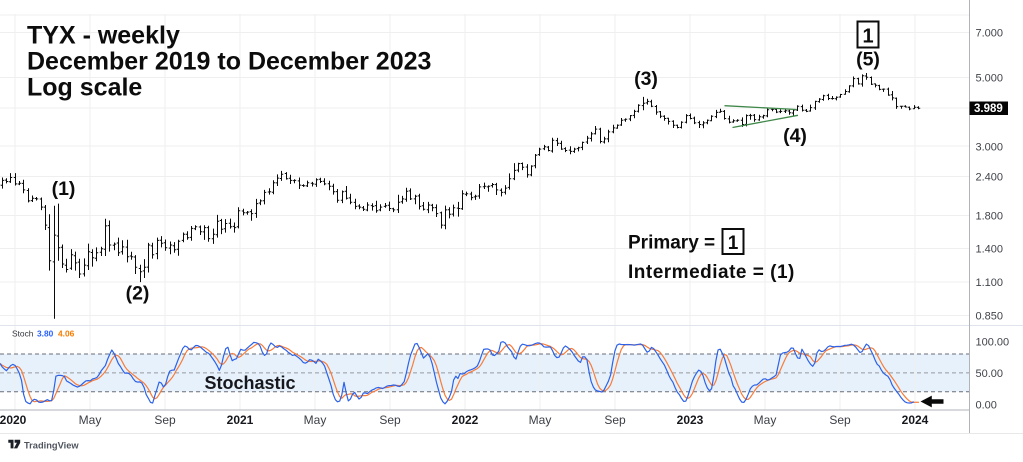 Image resolution: width=1023 pixels, height=462 pixels. Describe the element at coordinates (646, 79) in the screenshot. I see `svg-text: (3)` at that location.